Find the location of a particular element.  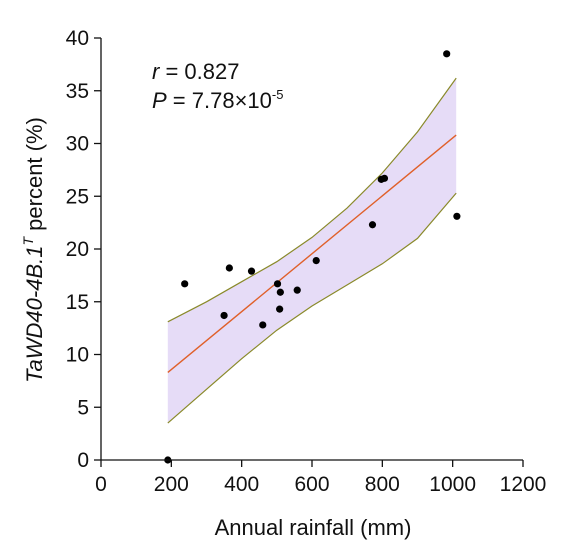

y-axis-label-superscript: T is located at coordinates (28, 241).